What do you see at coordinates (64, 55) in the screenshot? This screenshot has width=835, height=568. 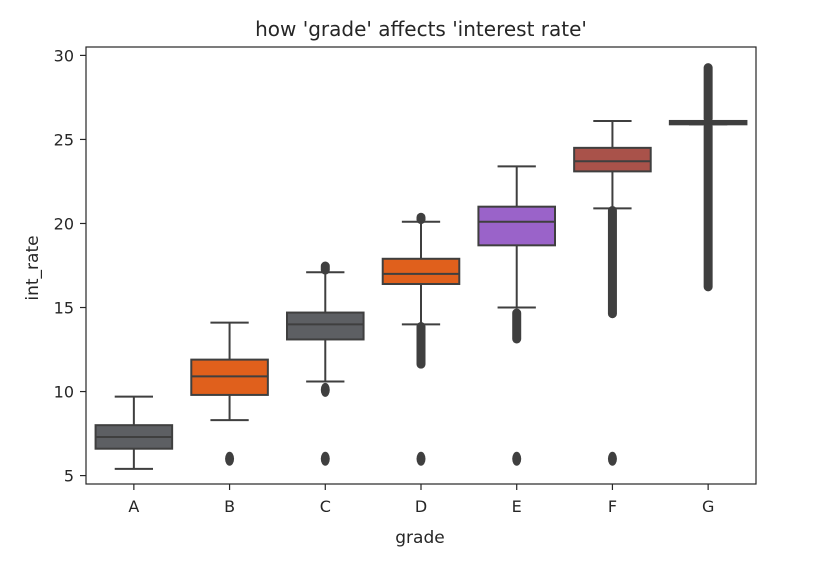 I see `y-tick-label: 30` at bounding box center [64, 55].